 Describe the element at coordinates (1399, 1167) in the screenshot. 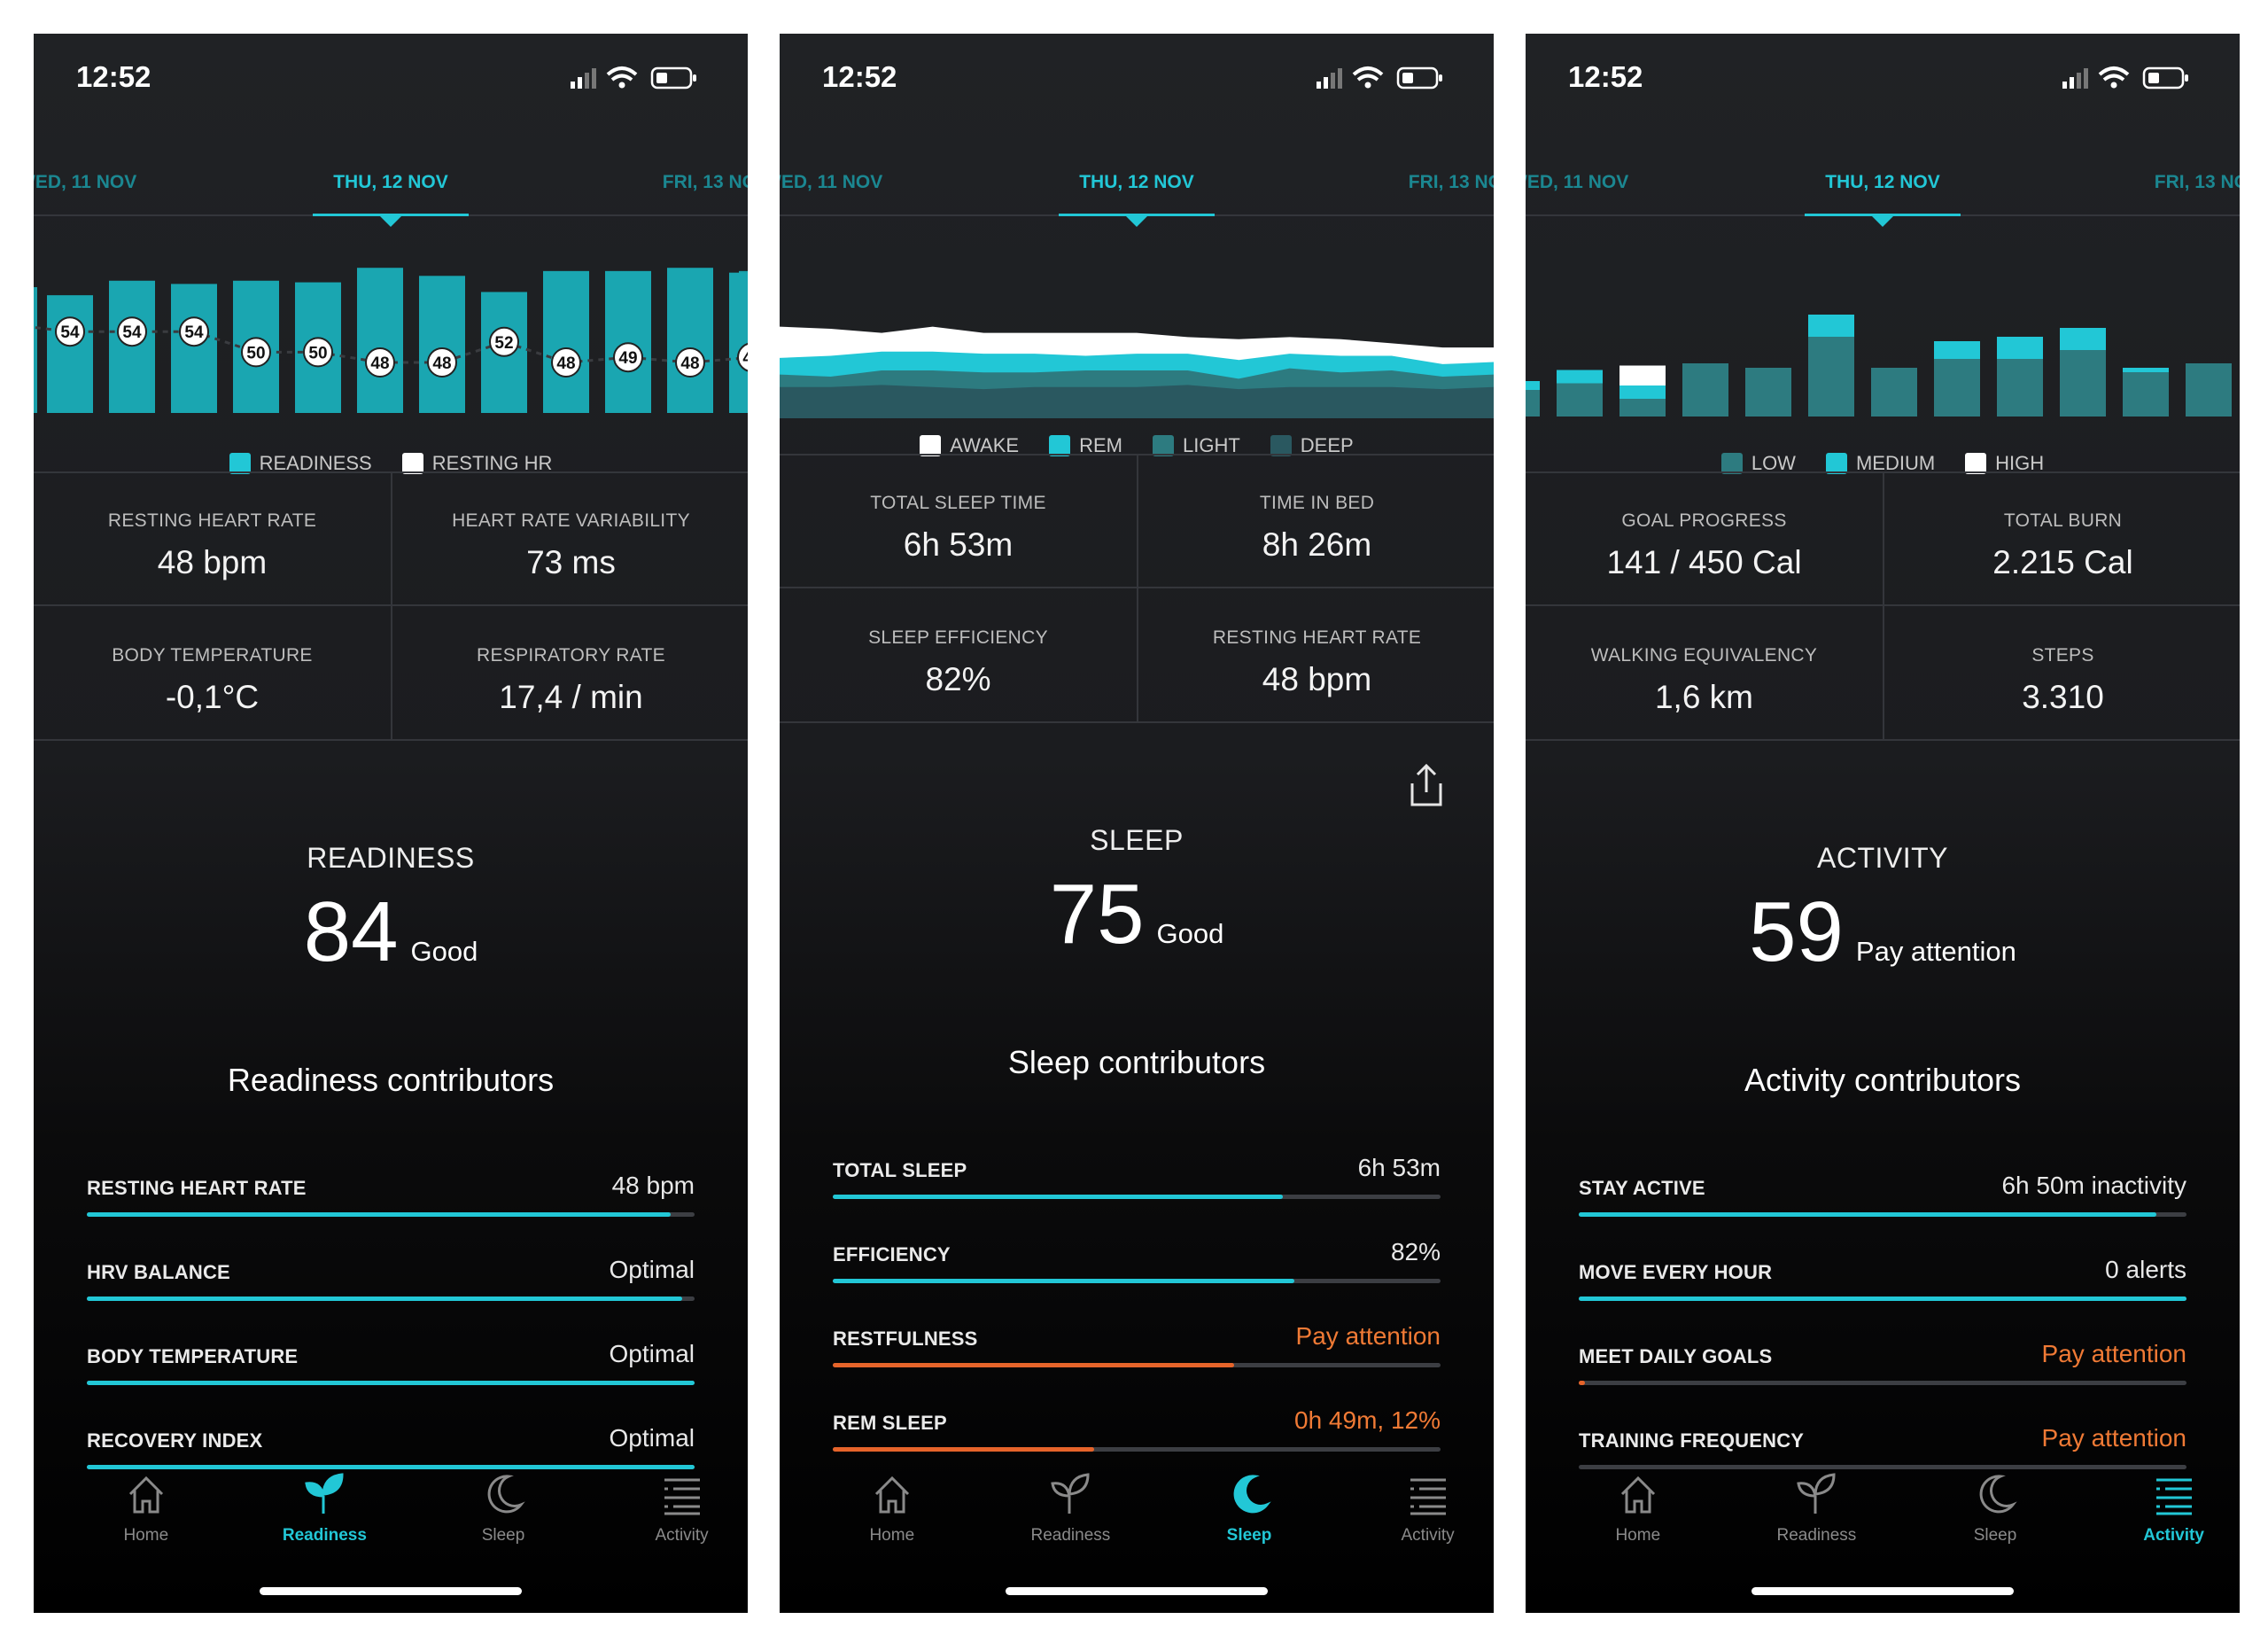

I see `contributor-value: 6h 53m` at that location.